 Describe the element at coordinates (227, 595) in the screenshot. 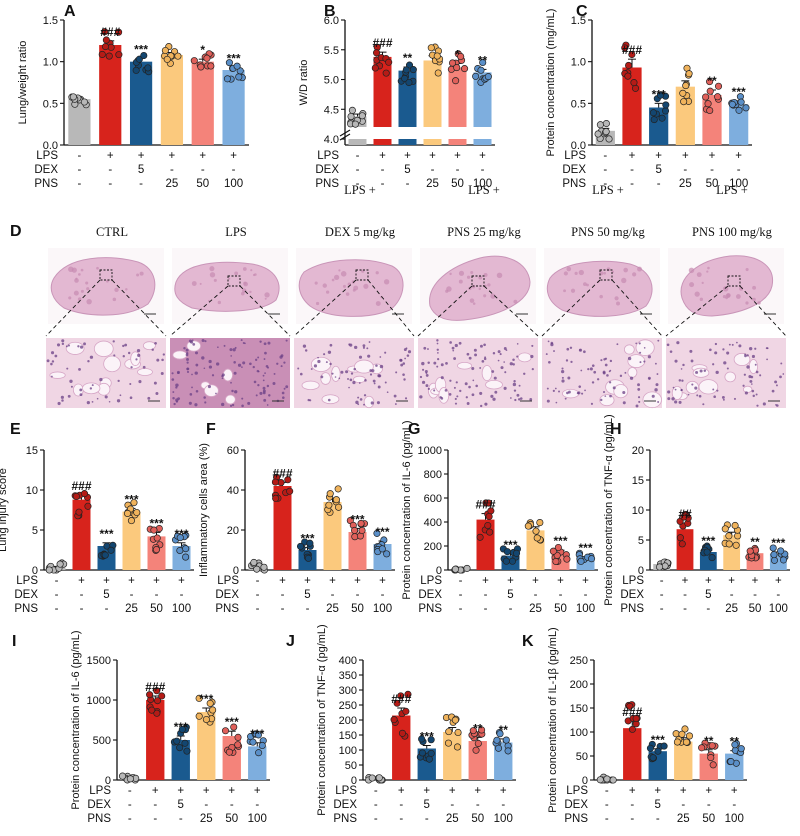

I see `treatment-row-label: DEX` at that location.